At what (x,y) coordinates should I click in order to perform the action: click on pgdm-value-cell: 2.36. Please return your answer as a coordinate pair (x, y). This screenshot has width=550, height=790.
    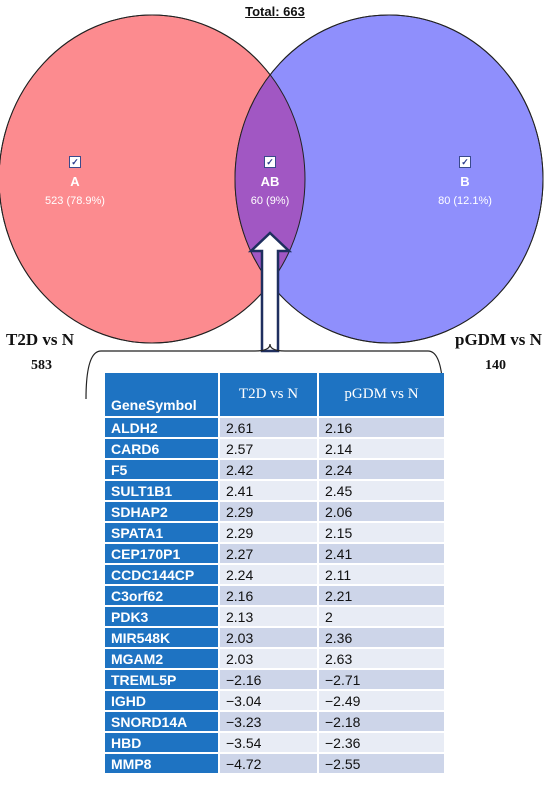
    Looking at the image, I should click on (381, 637).